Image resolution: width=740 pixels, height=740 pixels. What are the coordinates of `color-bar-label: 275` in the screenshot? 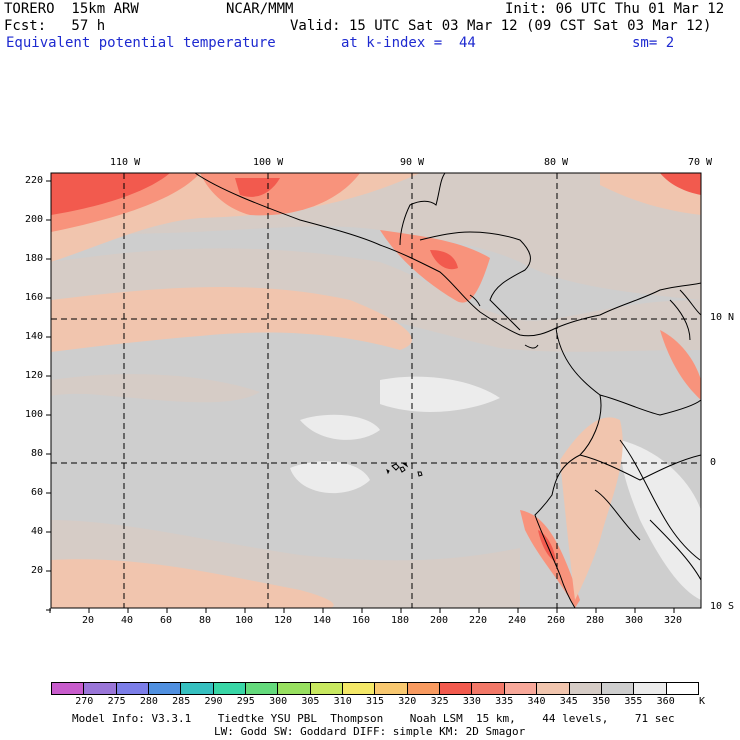 It's located at (116, 701).